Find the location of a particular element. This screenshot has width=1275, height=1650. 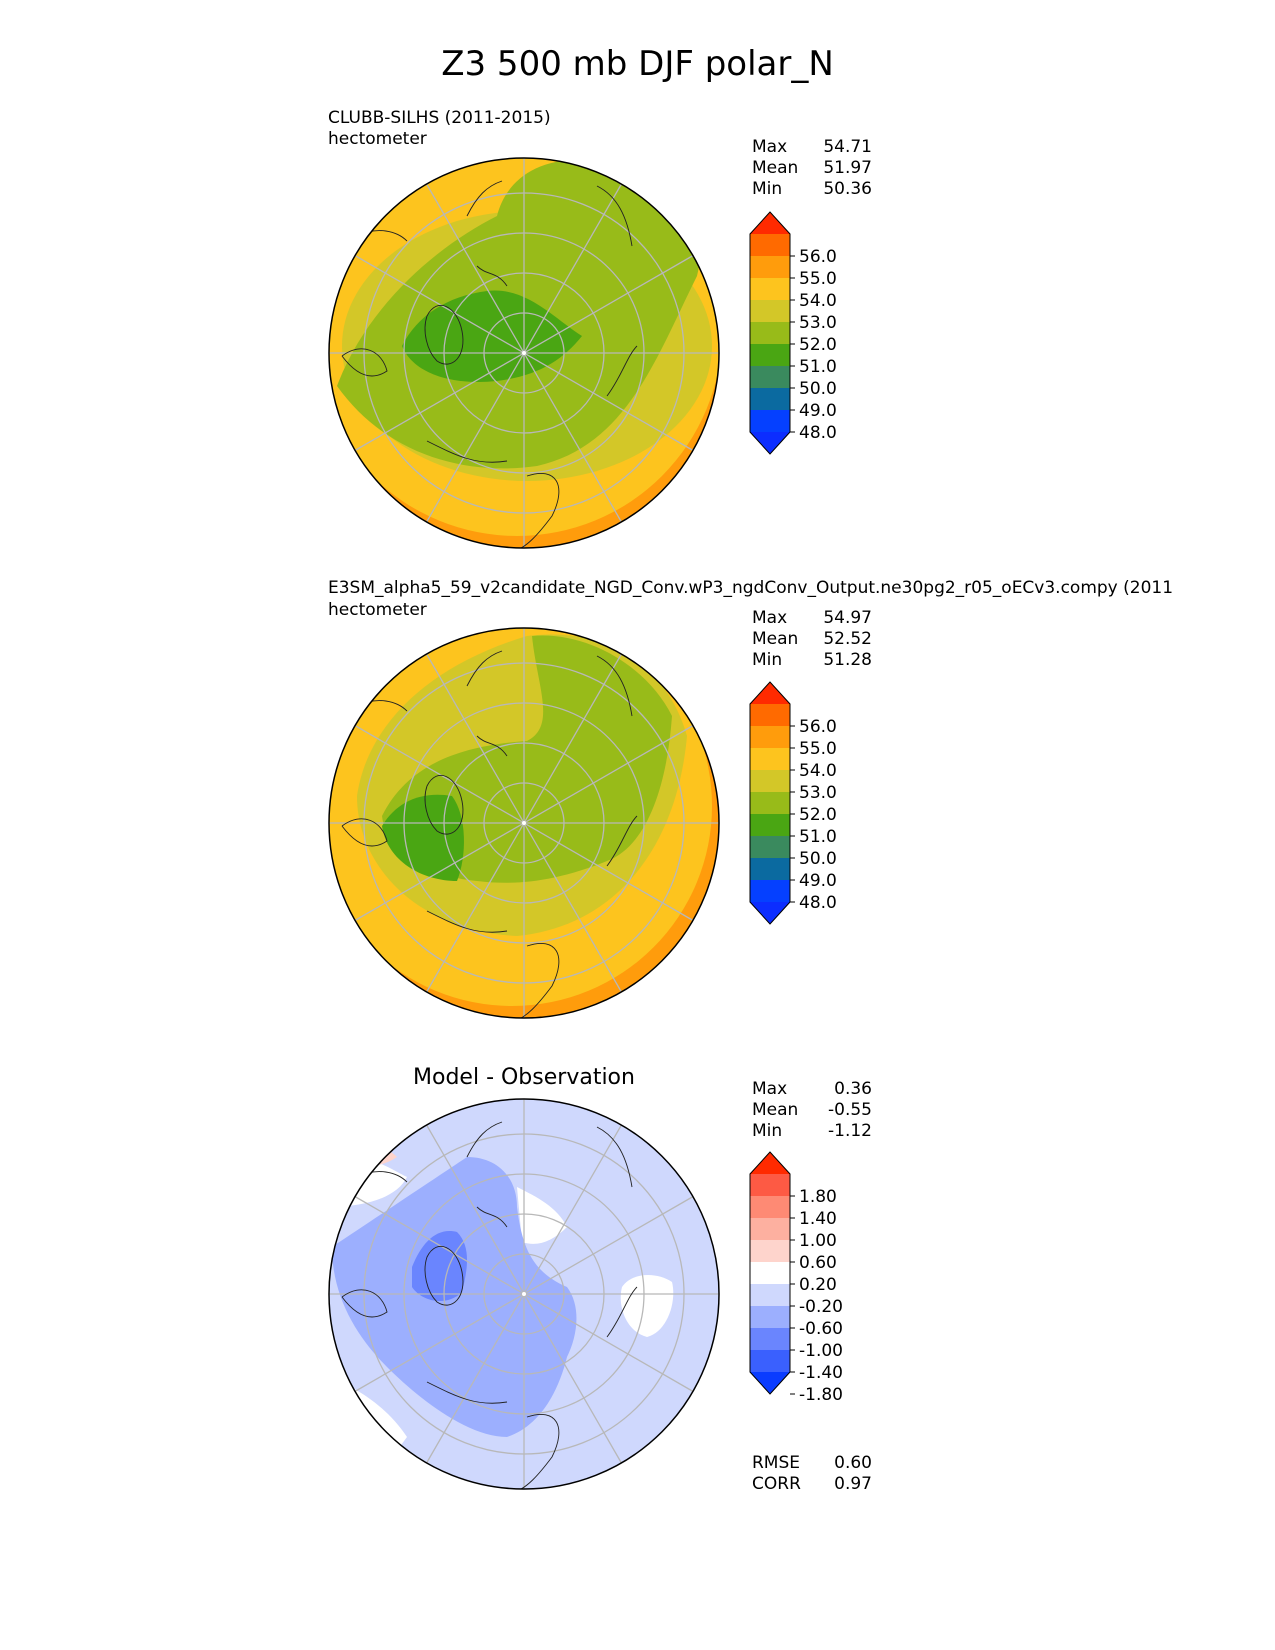

panel-3-max: 0.36 is located at coordinates (853, 1089).